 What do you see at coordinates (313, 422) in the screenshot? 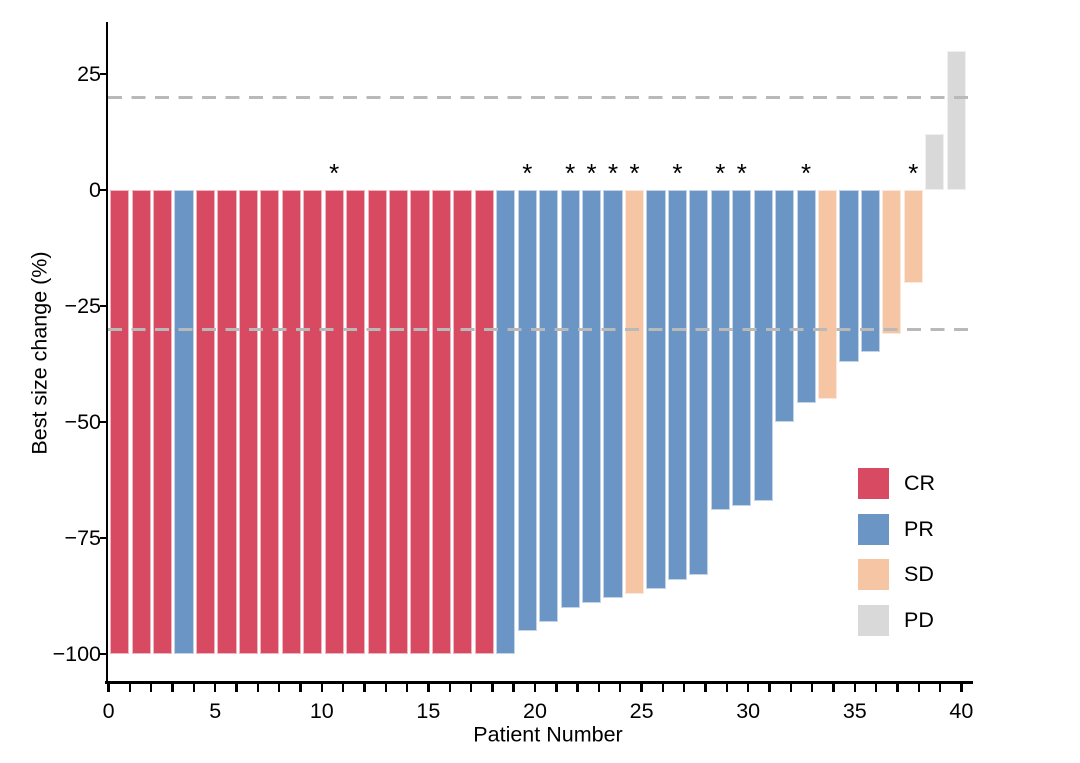
I see `bar-patient-10-cr` at bounding box center [313, 422].